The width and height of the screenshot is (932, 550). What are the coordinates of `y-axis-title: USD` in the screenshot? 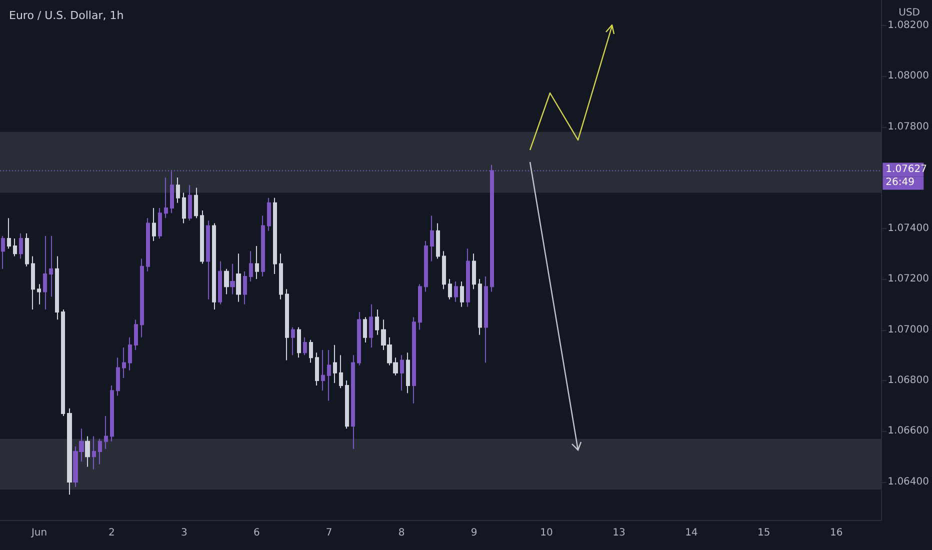 It's located at (909, 13).